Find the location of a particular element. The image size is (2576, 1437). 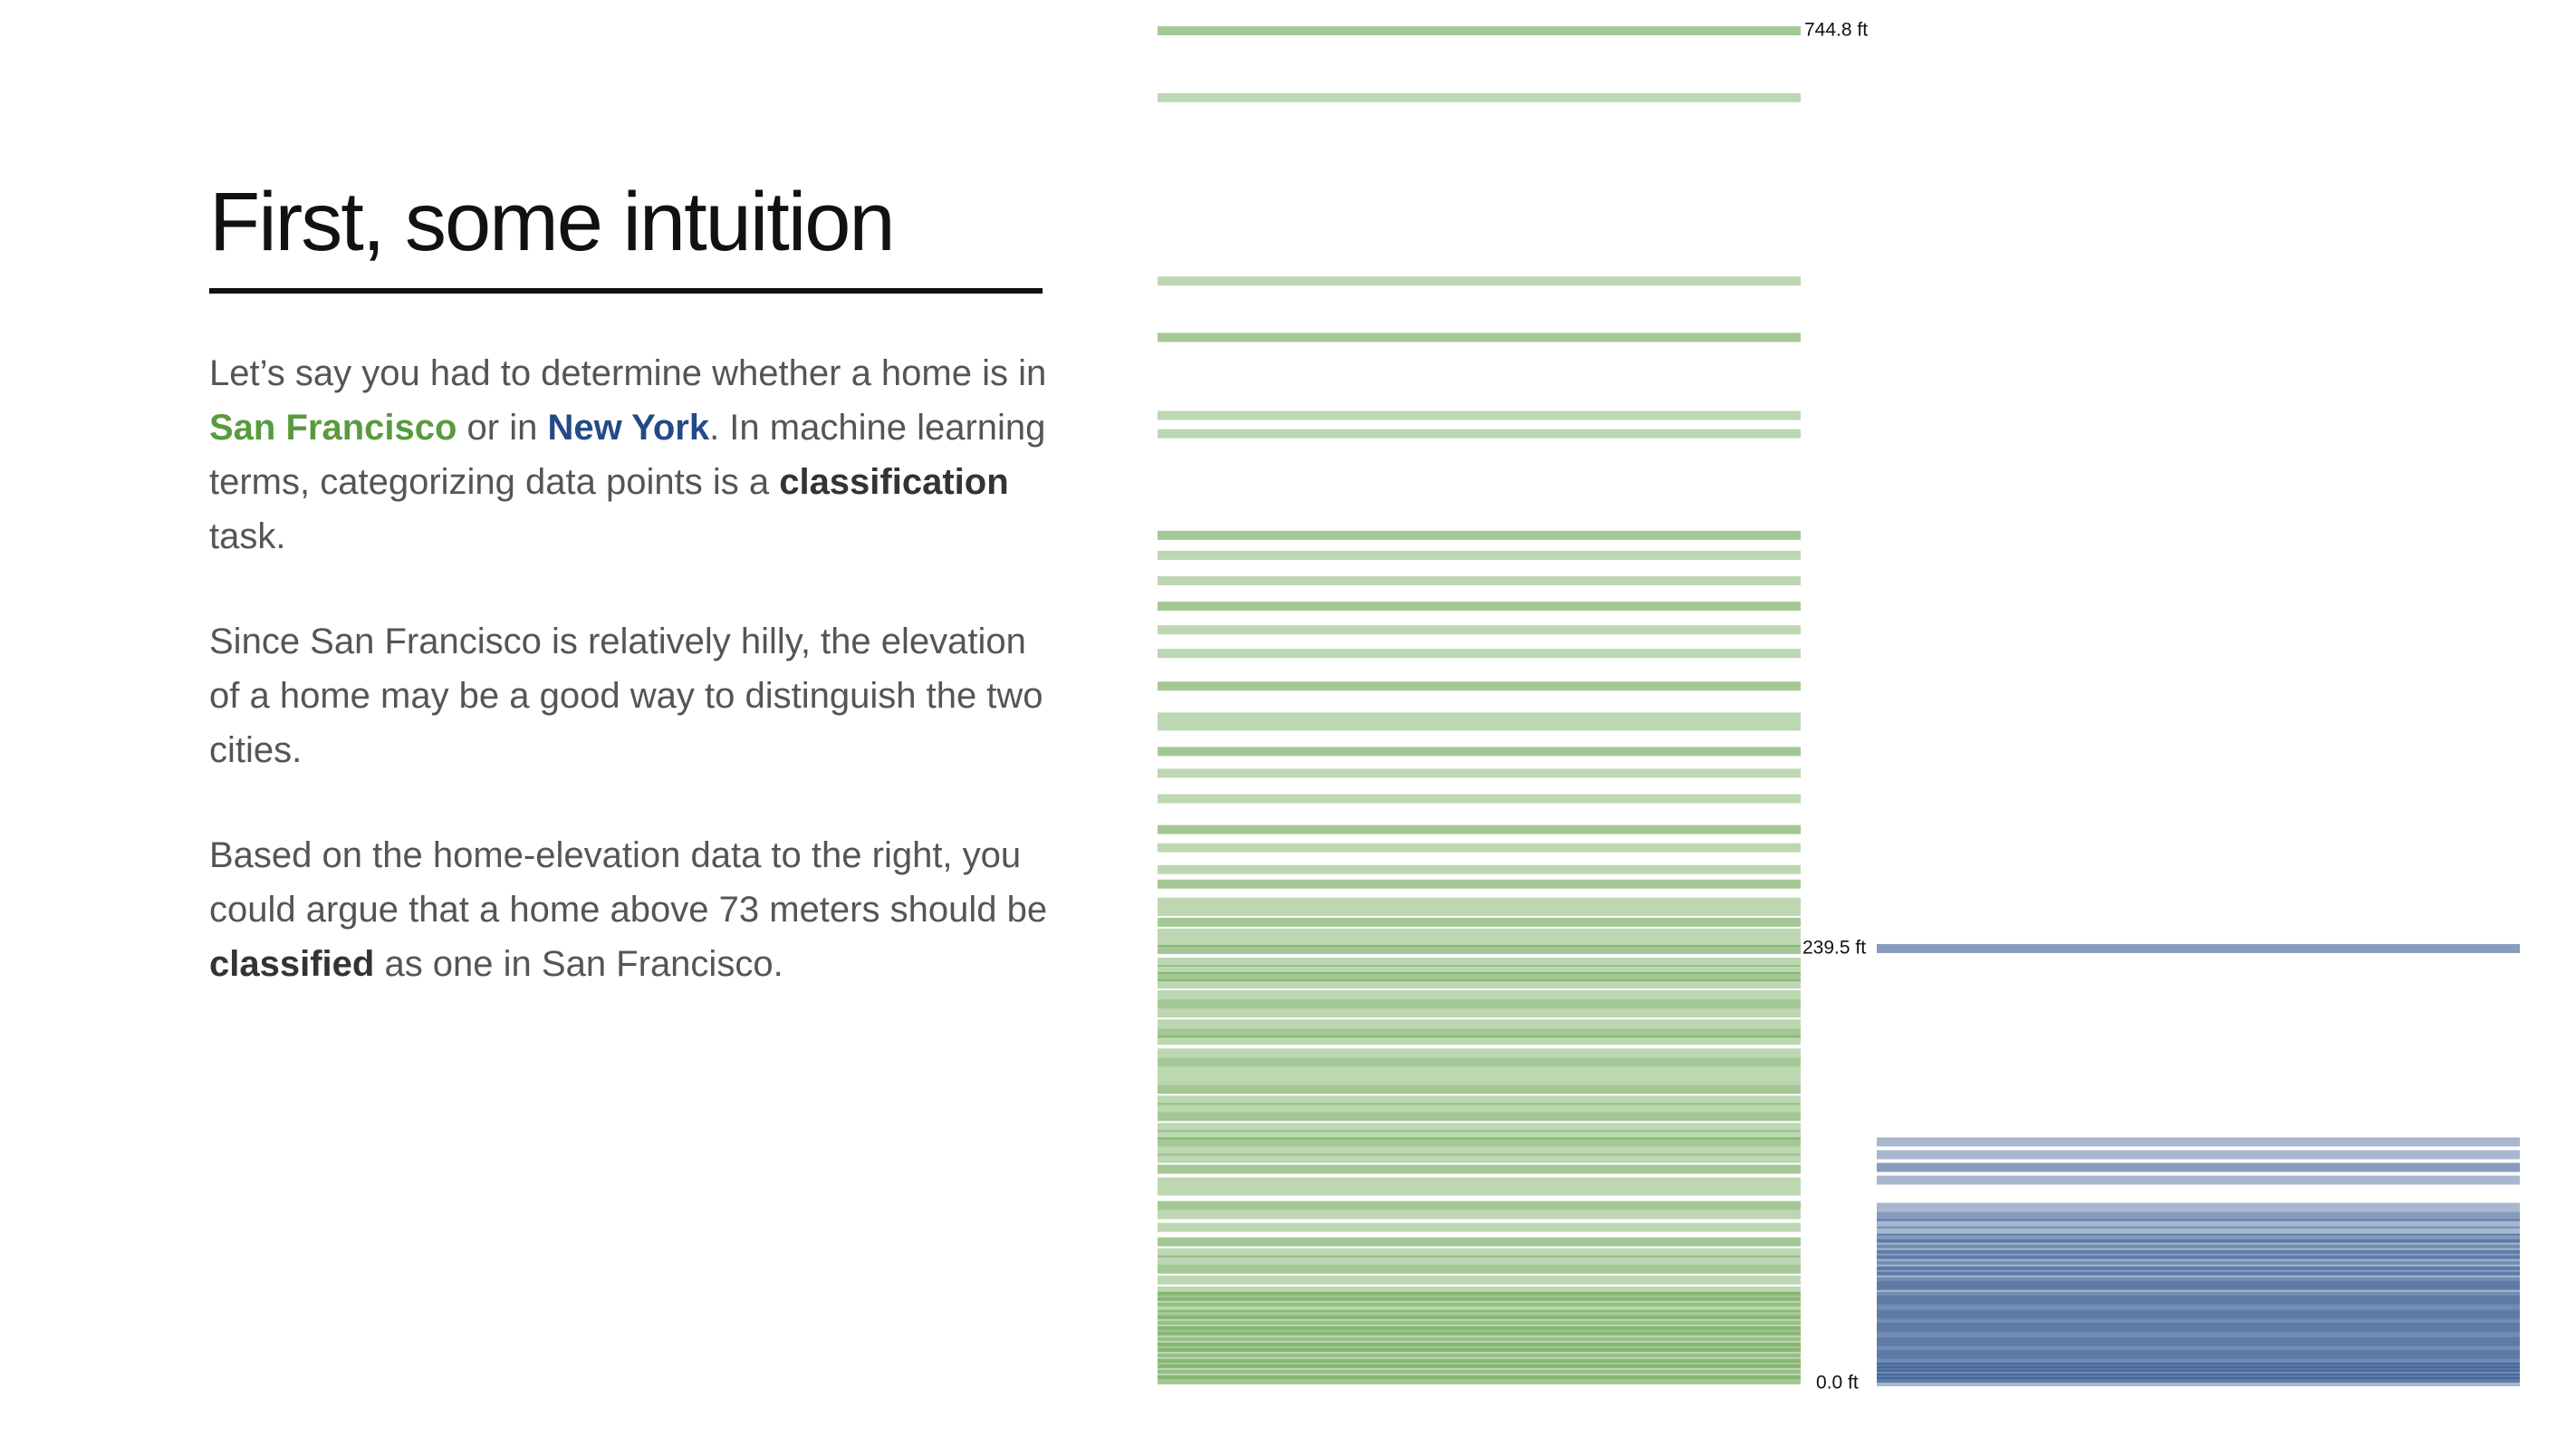

new-york-strips is located at coordinates (2198, 1164).